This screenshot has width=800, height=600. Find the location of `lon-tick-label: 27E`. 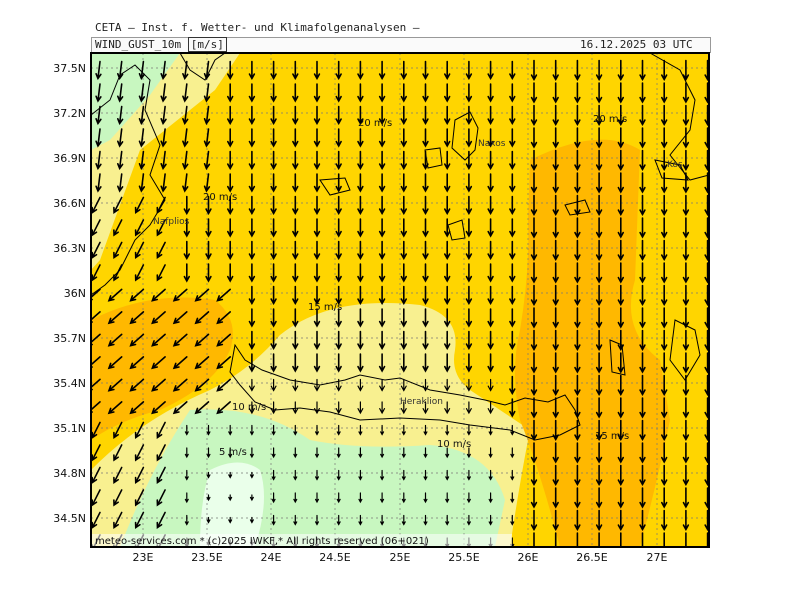

lon-tick-label: 27E is located at coordinates (657, 557).